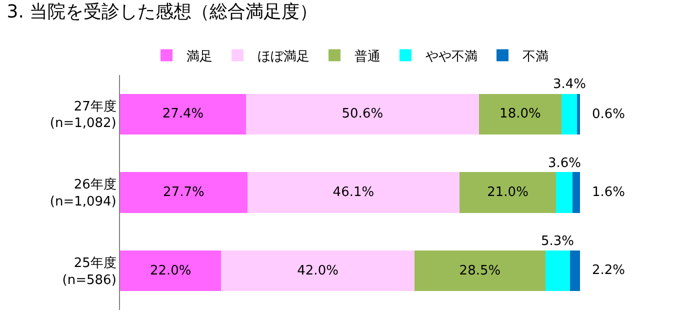 This screenshot has height=325, width=680. I want to click on legend-label: ほぼ満足, so click(284, 56).